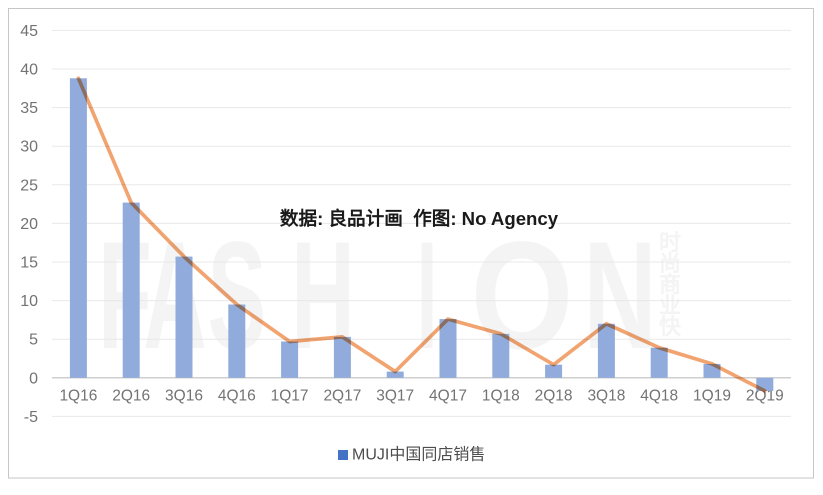  Describe the element at coordinates (29, 31) in the screenshot. I see `svg-text: 45` at that location.